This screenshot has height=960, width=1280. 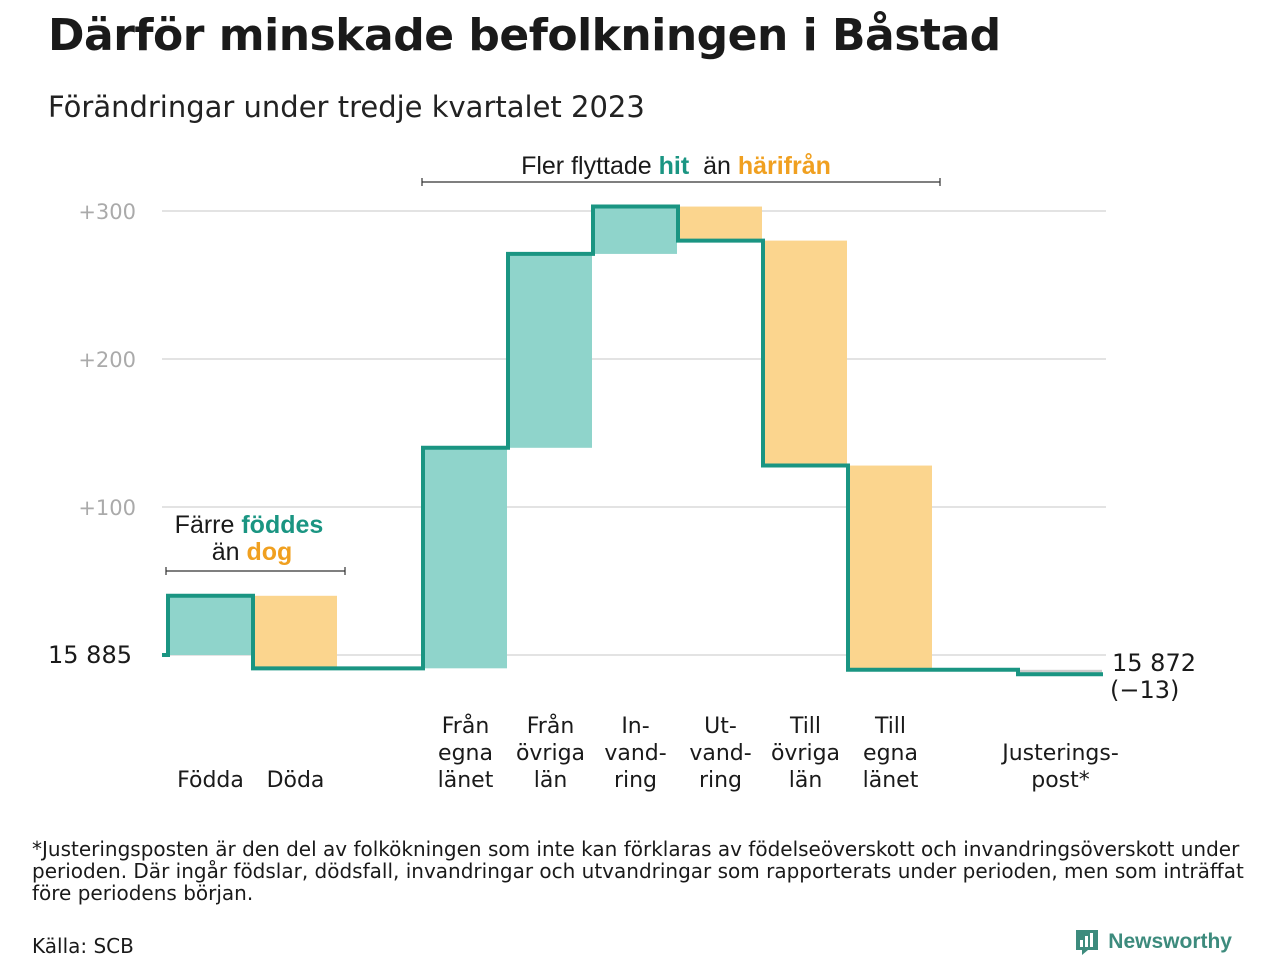 I want to click on moves-annotation-text: Fler flyttade, so click(x=590, y=166).